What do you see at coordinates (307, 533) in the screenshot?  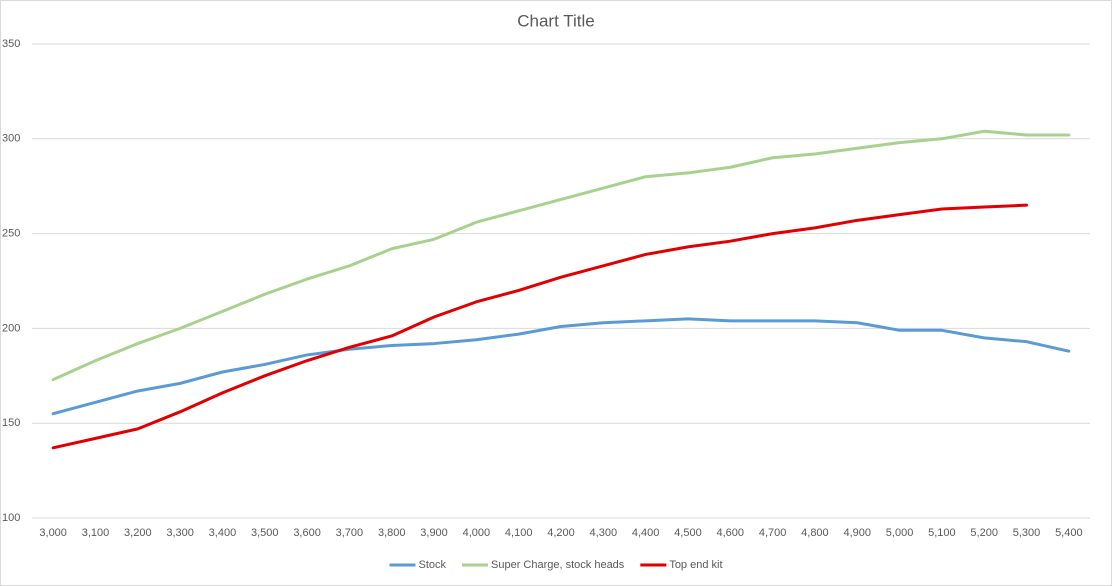 I see `x-tick-label: 3,600` at bounding box center [307, 533].